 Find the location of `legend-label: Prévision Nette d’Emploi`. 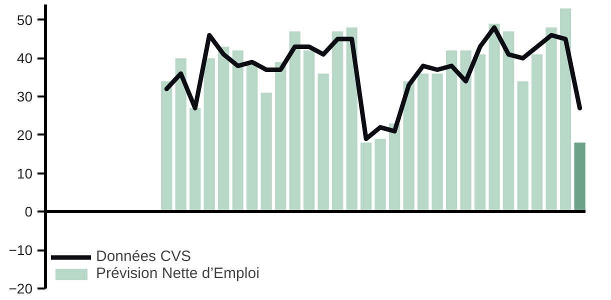

legend-label: Prévision Nette d’Emploi is located at coordinates (178, 273).